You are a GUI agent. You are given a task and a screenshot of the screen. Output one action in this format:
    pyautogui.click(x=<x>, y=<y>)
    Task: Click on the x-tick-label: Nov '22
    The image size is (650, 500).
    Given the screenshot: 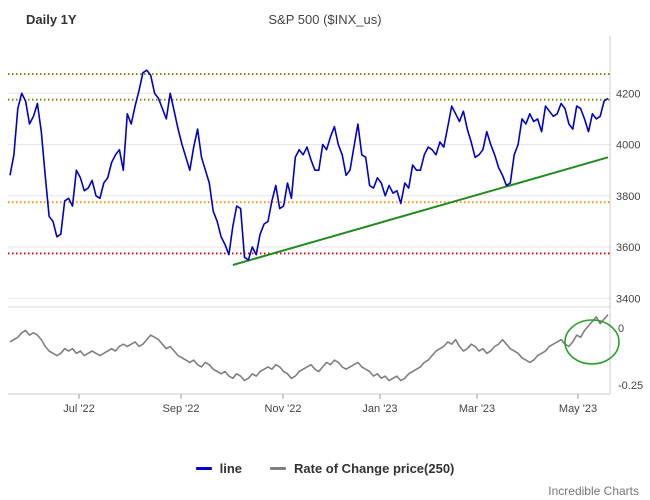 What is the action you would take?
    pyautogui.click(x=283, y=409)
    